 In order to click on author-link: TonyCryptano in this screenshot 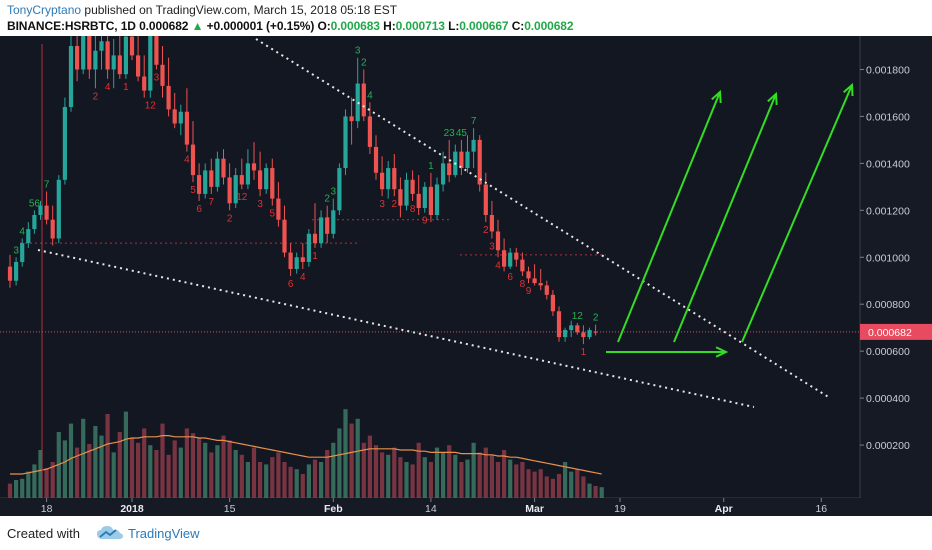, I will do `click(44, 10)`.